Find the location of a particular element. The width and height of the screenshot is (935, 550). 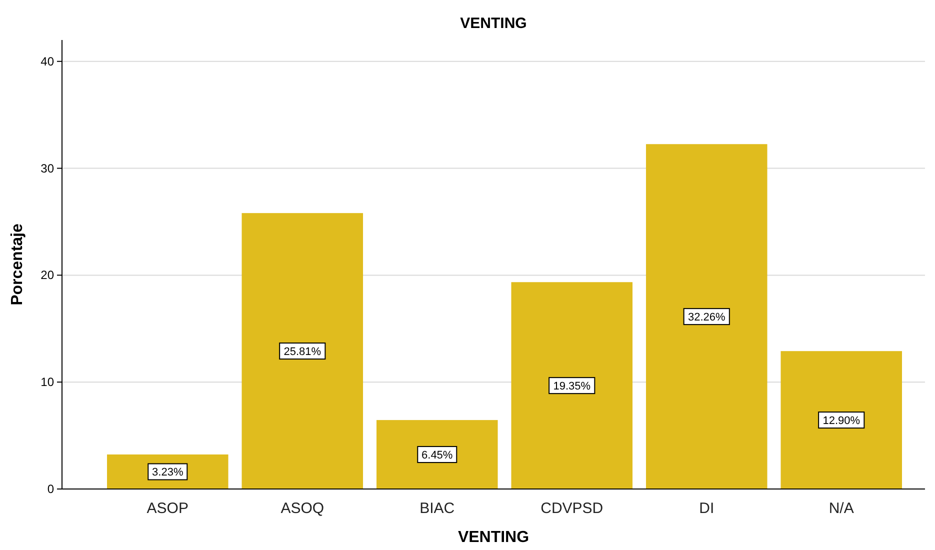

x-axis-title: VENTING is located at coordinates (494, 537).